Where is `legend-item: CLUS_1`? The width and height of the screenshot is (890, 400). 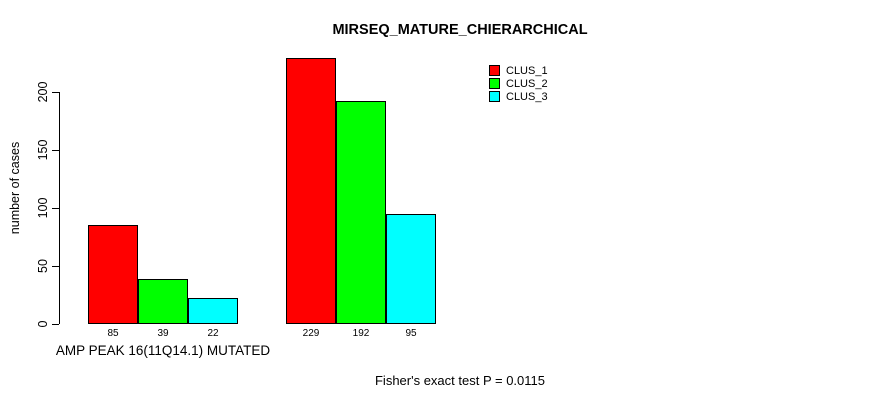 legend-item: CLUS_1 is located at coordinates (518, 70).